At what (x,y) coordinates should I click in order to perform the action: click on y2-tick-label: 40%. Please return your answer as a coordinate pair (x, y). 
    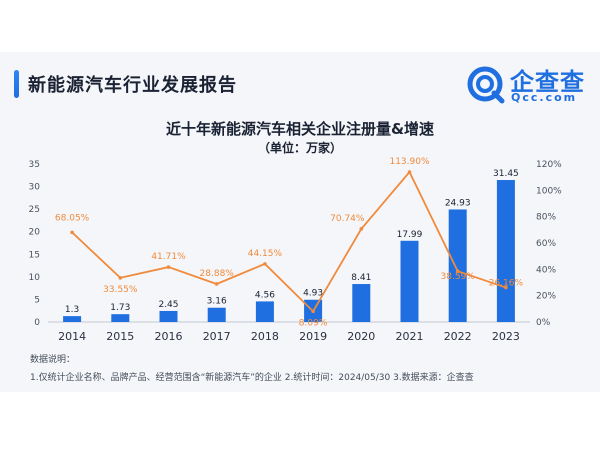
    Looking at the image, I should click on (546, 270).